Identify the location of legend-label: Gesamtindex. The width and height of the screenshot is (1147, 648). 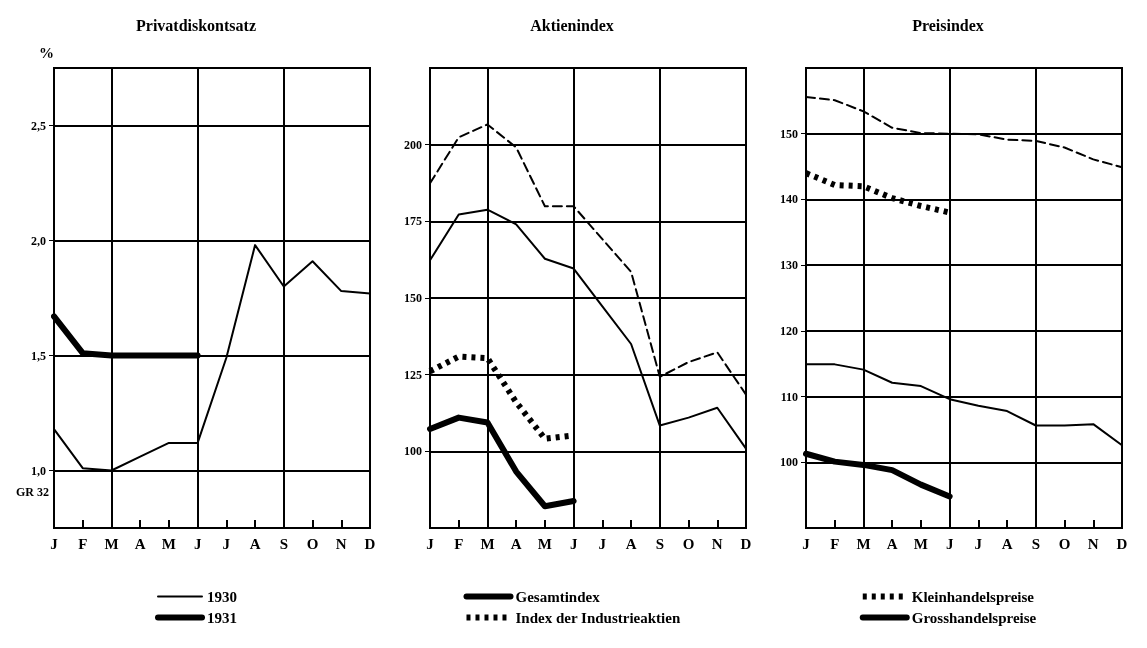
(558, 596).